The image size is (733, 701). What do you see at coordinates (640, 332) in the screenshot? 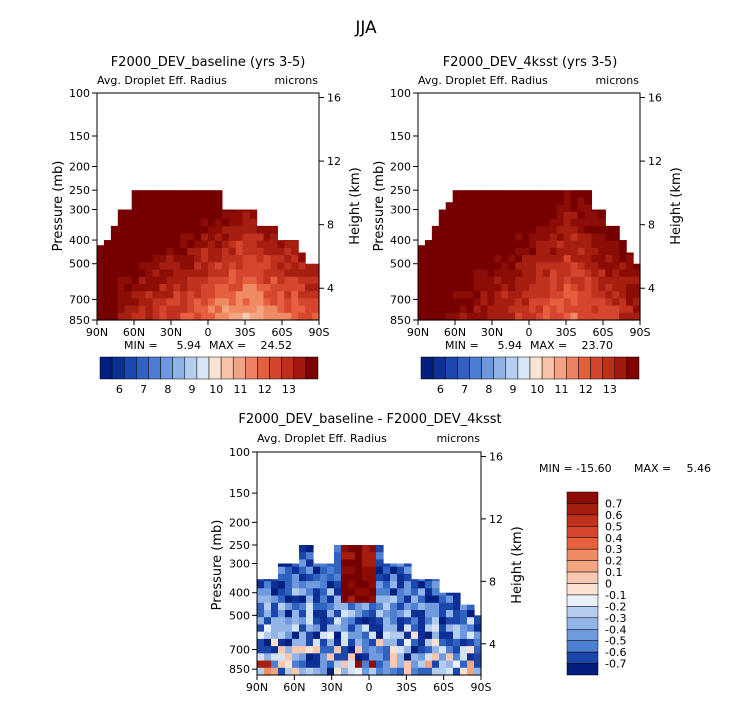
I see `x-tick-label: 90S` at bounding box center [640, 332].